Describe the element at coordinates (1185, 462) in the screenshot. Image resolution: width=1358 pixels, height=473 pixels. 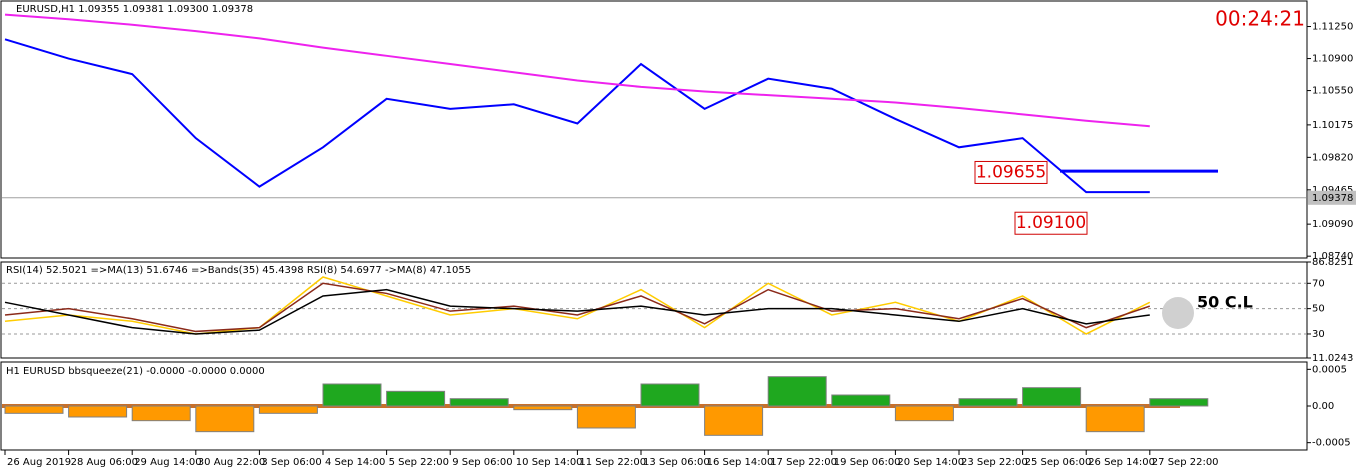
I see `x-tick-label: 27 Sep 22:00` at that location.